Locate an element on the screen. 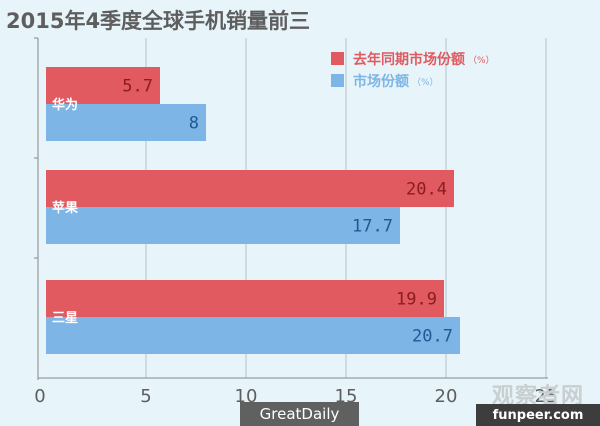 The image size is (600, 426). x-tick-label: 5 is located at coordinates (145, 396).